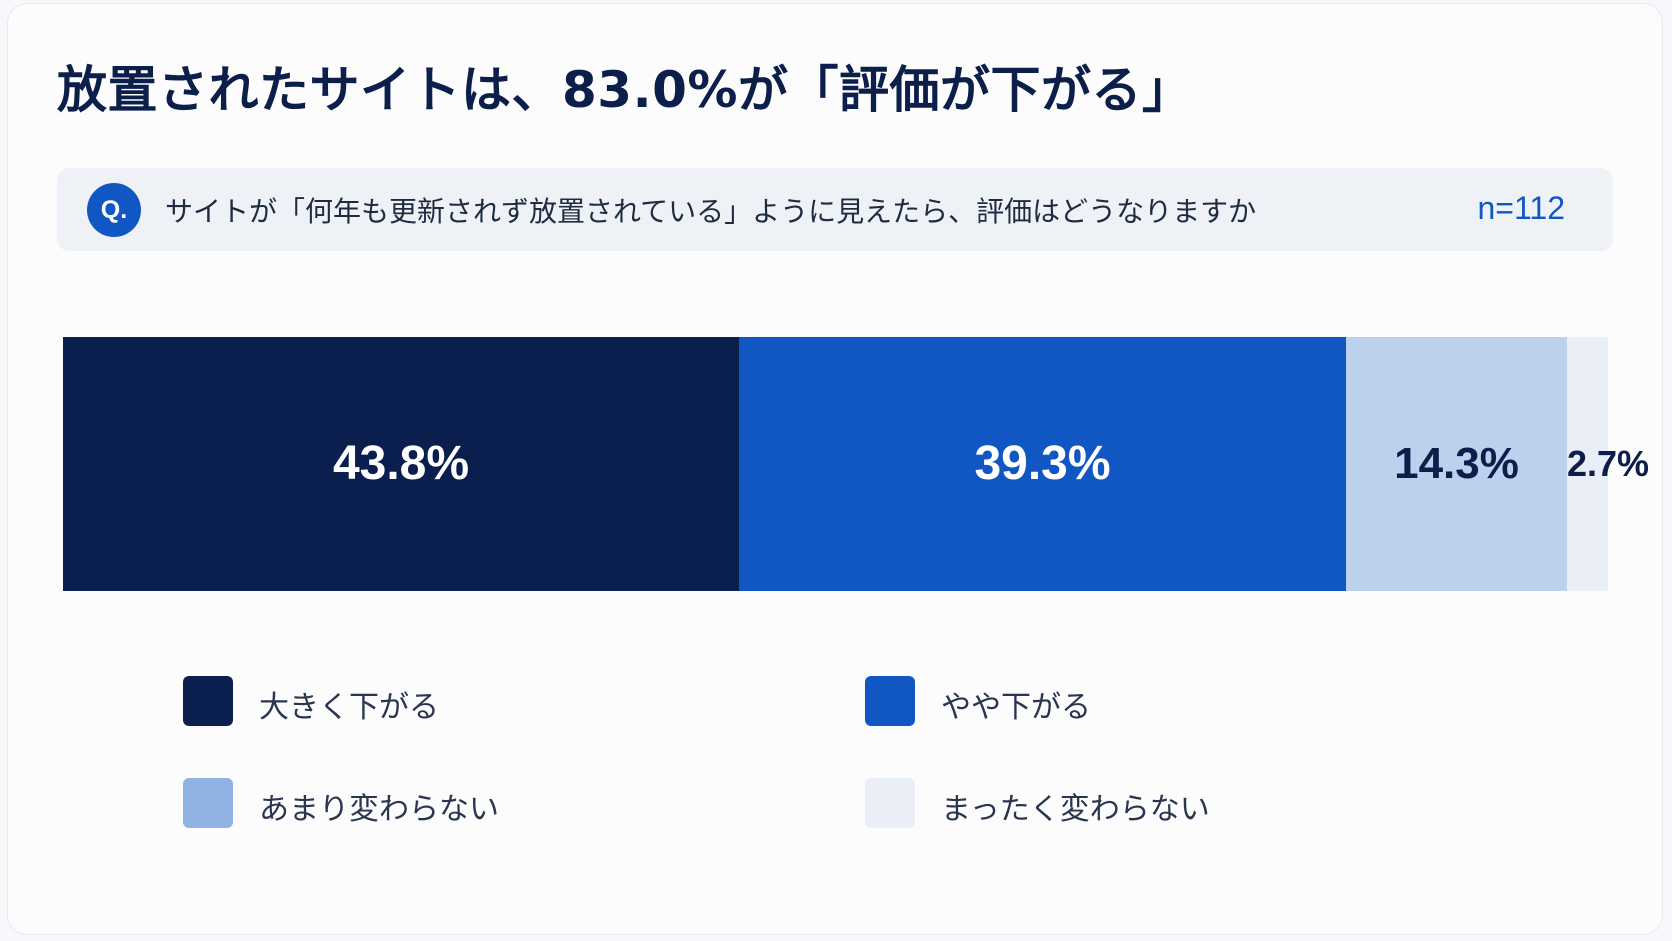 This screenshot has width=1672, height=941. Describe the element at coordinates (625, 90) in the screenshot. I see `chart-title: 放置されたサイトは、83.0%が「評価が下がる」` at that location.